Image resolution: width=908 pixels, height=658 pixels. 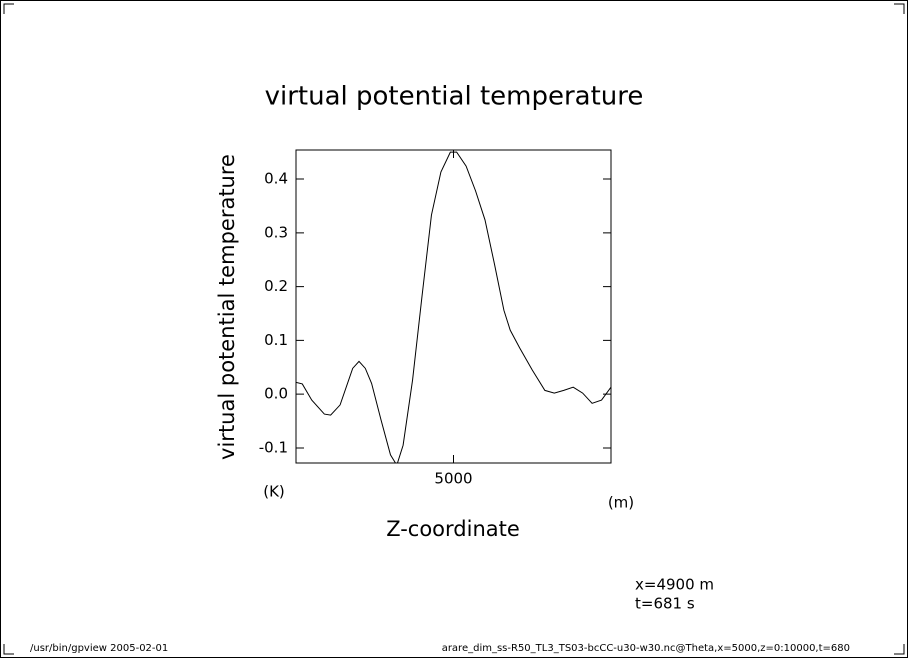 What do you see at coordinates (276, 394) in the screenshot?
I see `y-tick-label: 0.0` at bounding box center [276, 394].